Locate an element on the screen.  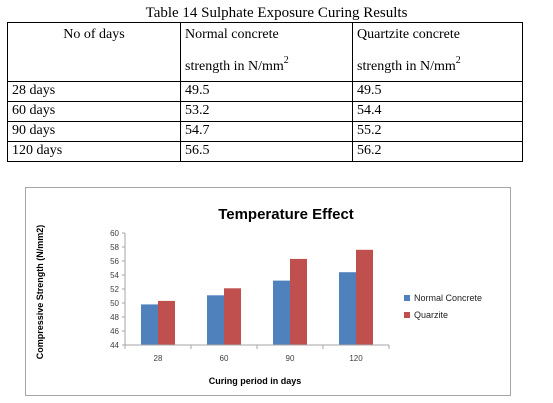
table-row: 60 days 53.2 54.4 is located at coordinates (265, 111).